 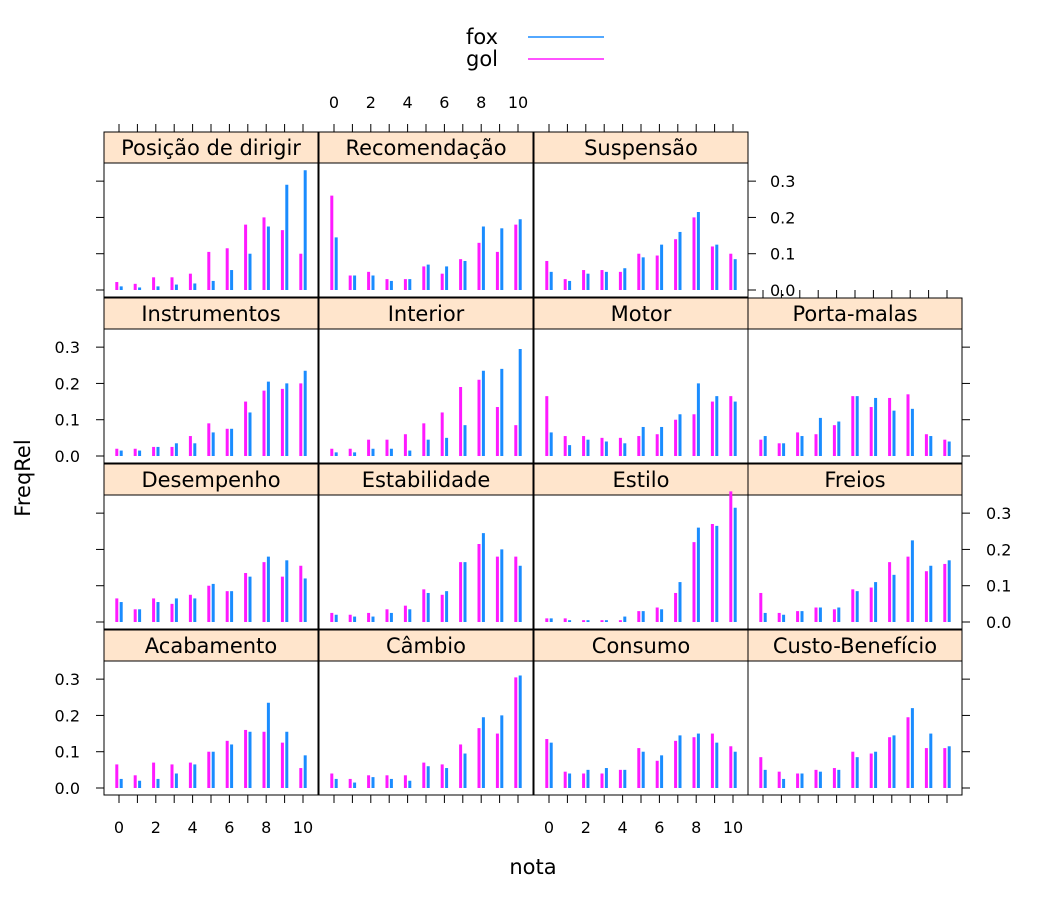 What do you see at coordinates (855, 396) in the screenshot?
I see `panel-frame-porta-malas` at bounding box center [855, 396].